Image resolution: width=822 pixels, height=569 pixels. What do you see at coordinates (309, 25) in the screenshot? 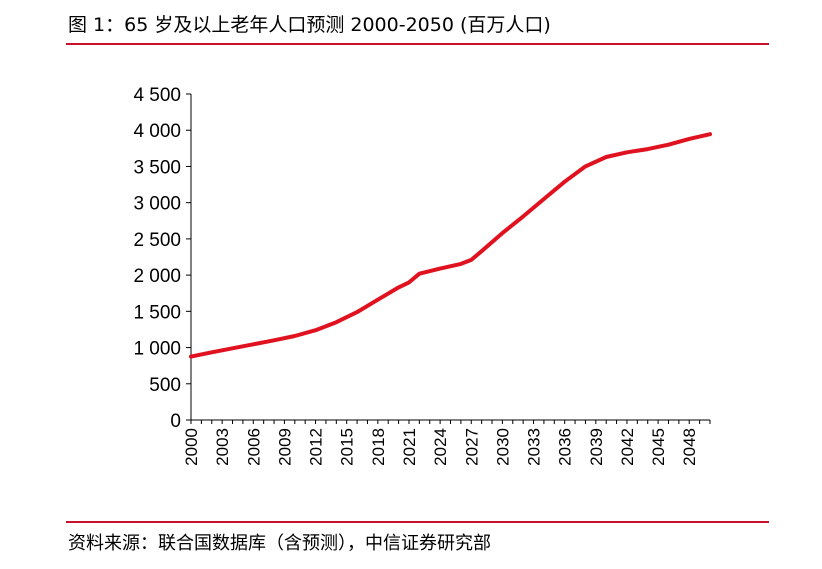
I see `chart-title: 图 1：65 岁及以上老年人口预测 2000-2050 (百万人口)` at bounding box center [309, 25].